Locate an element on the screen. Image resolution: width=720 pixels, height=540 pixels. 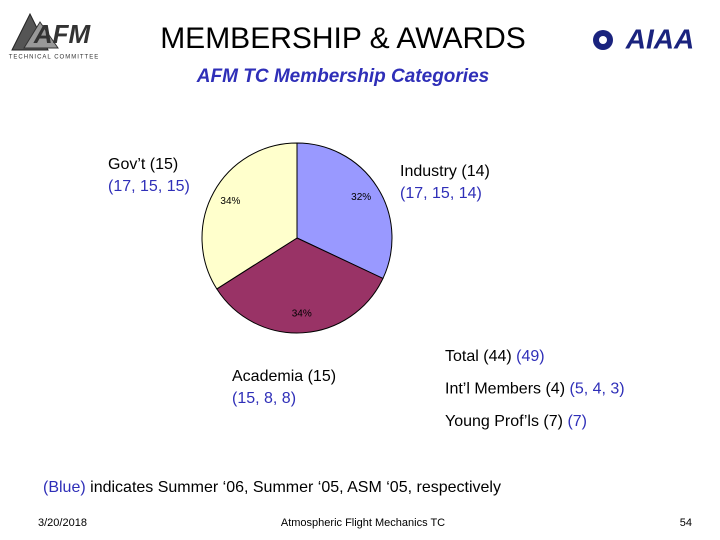
slide-title: MEMBERSHIP & AWARDS is located at coordinates (343, 38).